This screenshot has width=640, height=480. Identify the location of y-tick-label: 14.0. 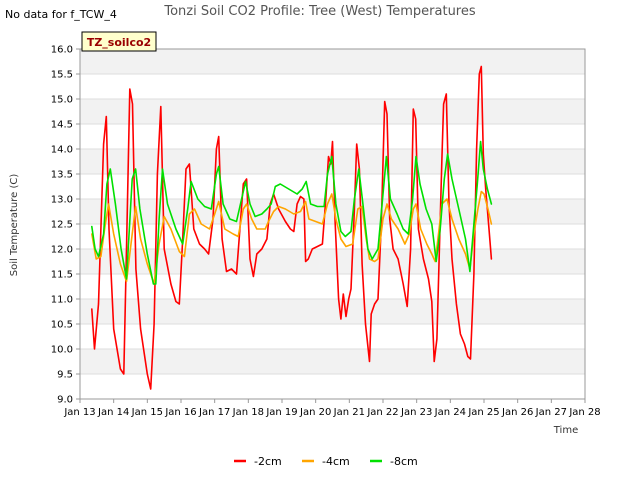
(62, 150).